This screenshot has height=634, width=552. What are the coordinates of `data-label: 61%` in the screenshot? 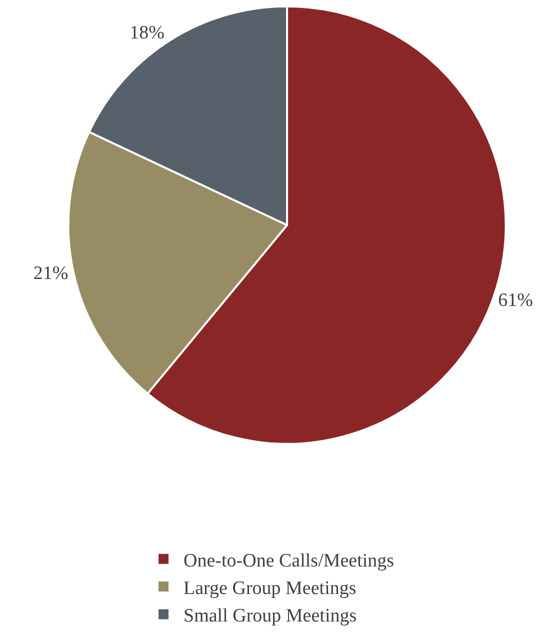 It's located at (516, 300).